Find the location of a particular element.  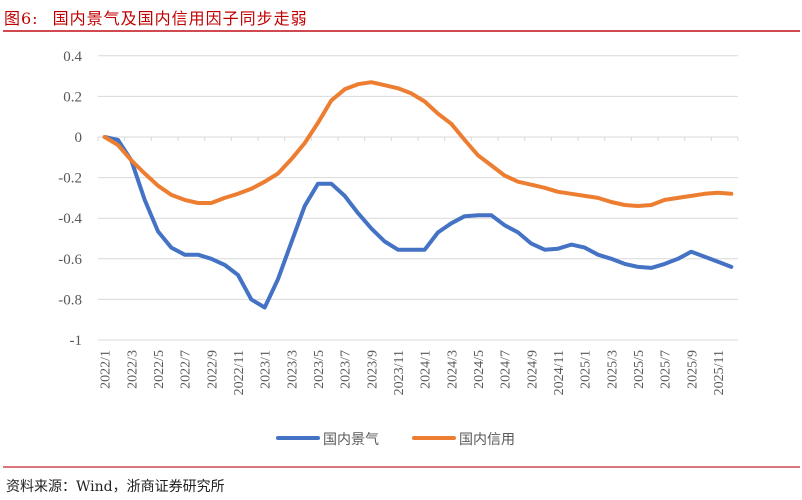

x-tick-label: 2023/7 is located at coordinates (346, 369).